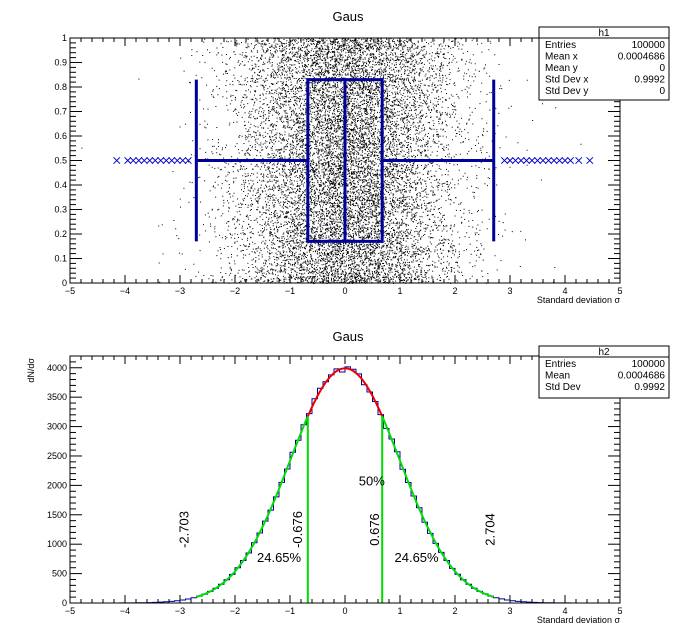 Image resolution: width=698 pixels, height=641 pixels. I want to click on bottom-x-tick-label: −1, so click(290, 611).